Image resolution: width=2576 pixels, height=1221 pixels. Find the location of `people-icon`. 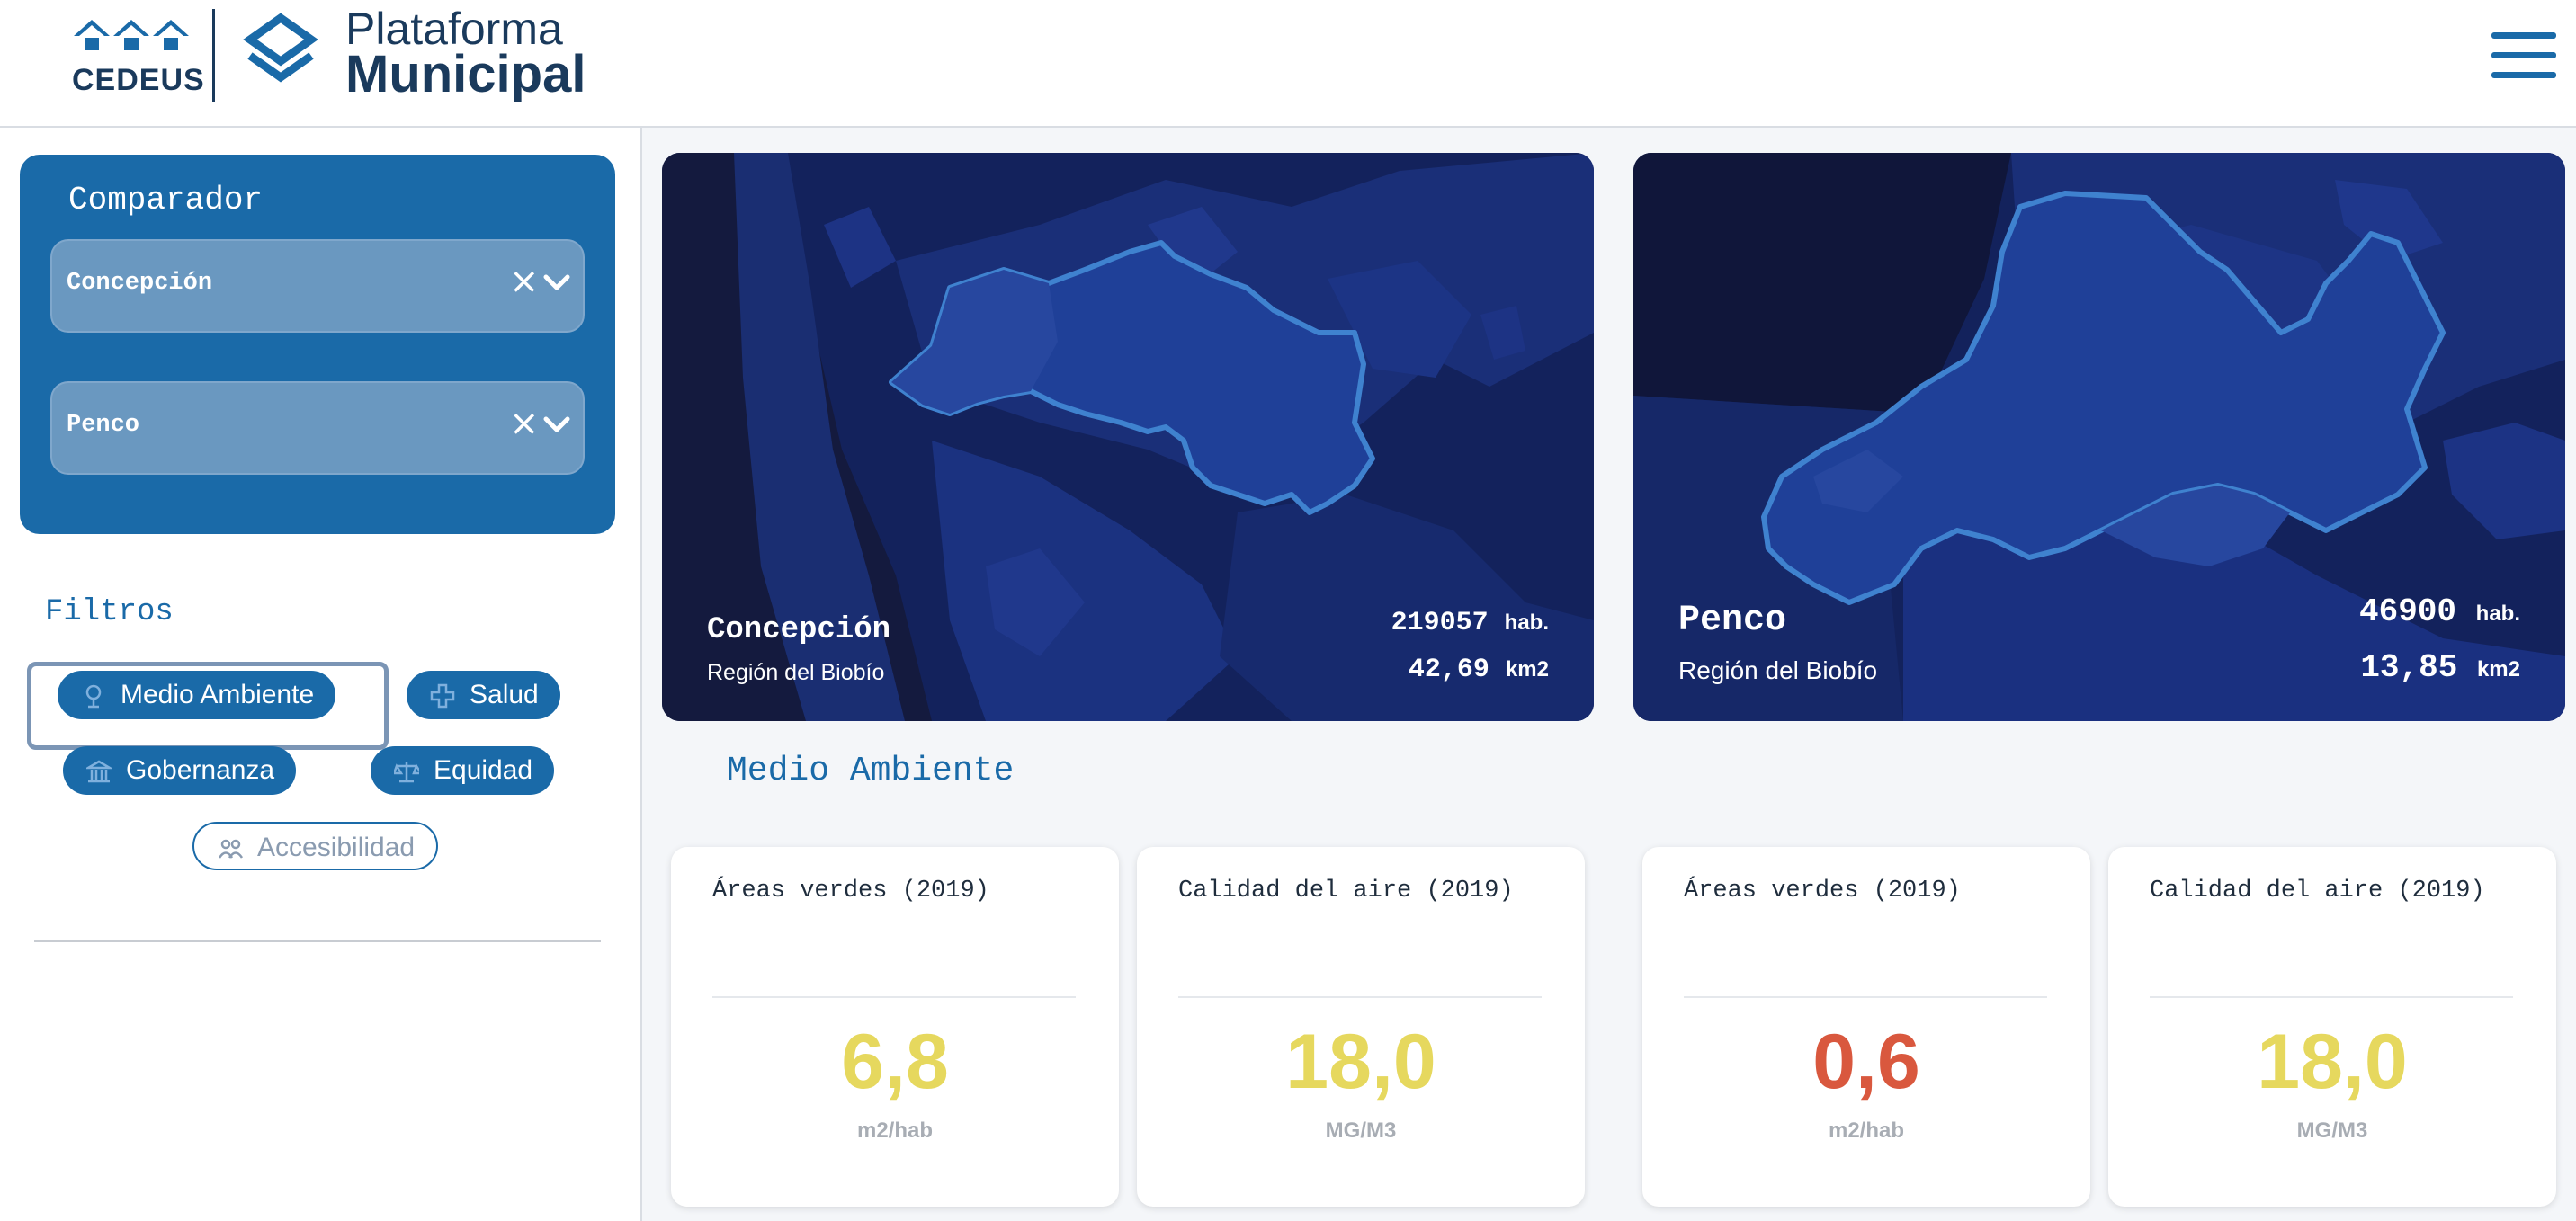

people-icon is located at coordinates (230, 849).